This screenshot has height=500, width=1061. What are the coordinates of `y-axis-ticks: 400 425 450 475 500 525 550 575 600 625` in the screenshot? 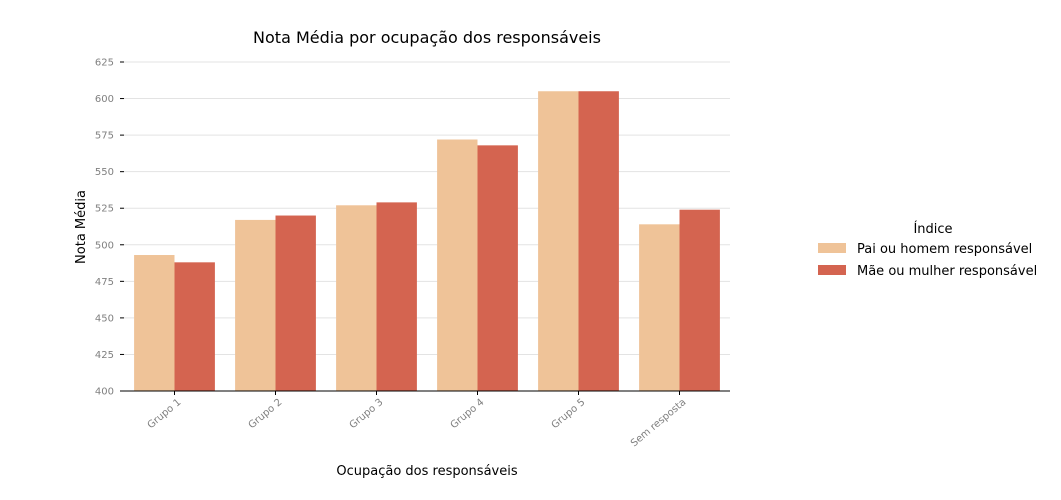 It's located at (109, 228).